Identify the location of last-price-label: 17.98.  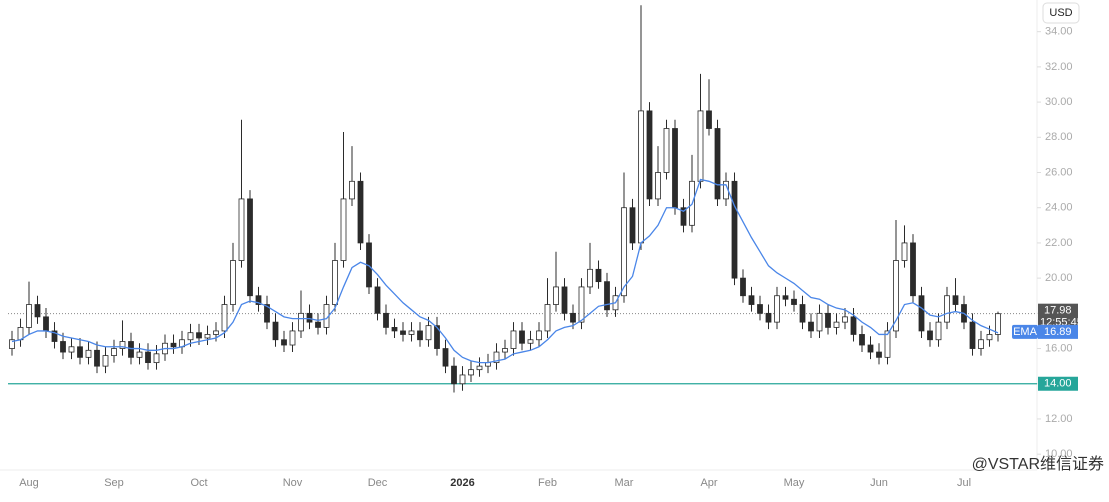
(1058, 311).